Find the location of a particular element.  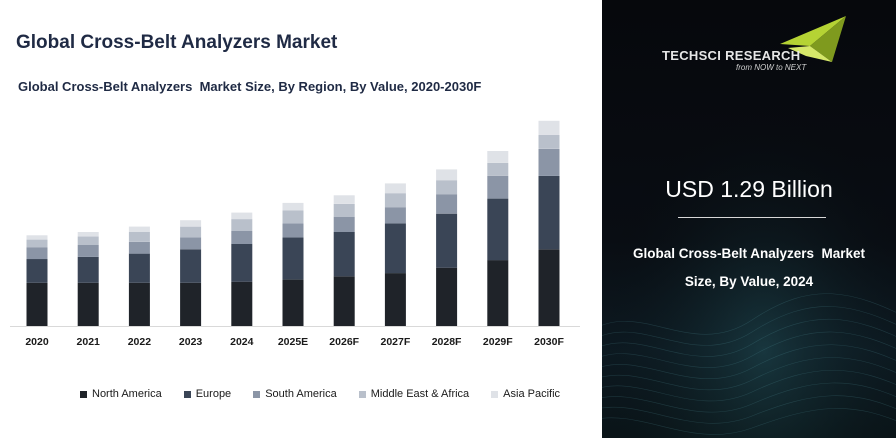

x-tick-label: 2028F is located at coordinates (447, 342).